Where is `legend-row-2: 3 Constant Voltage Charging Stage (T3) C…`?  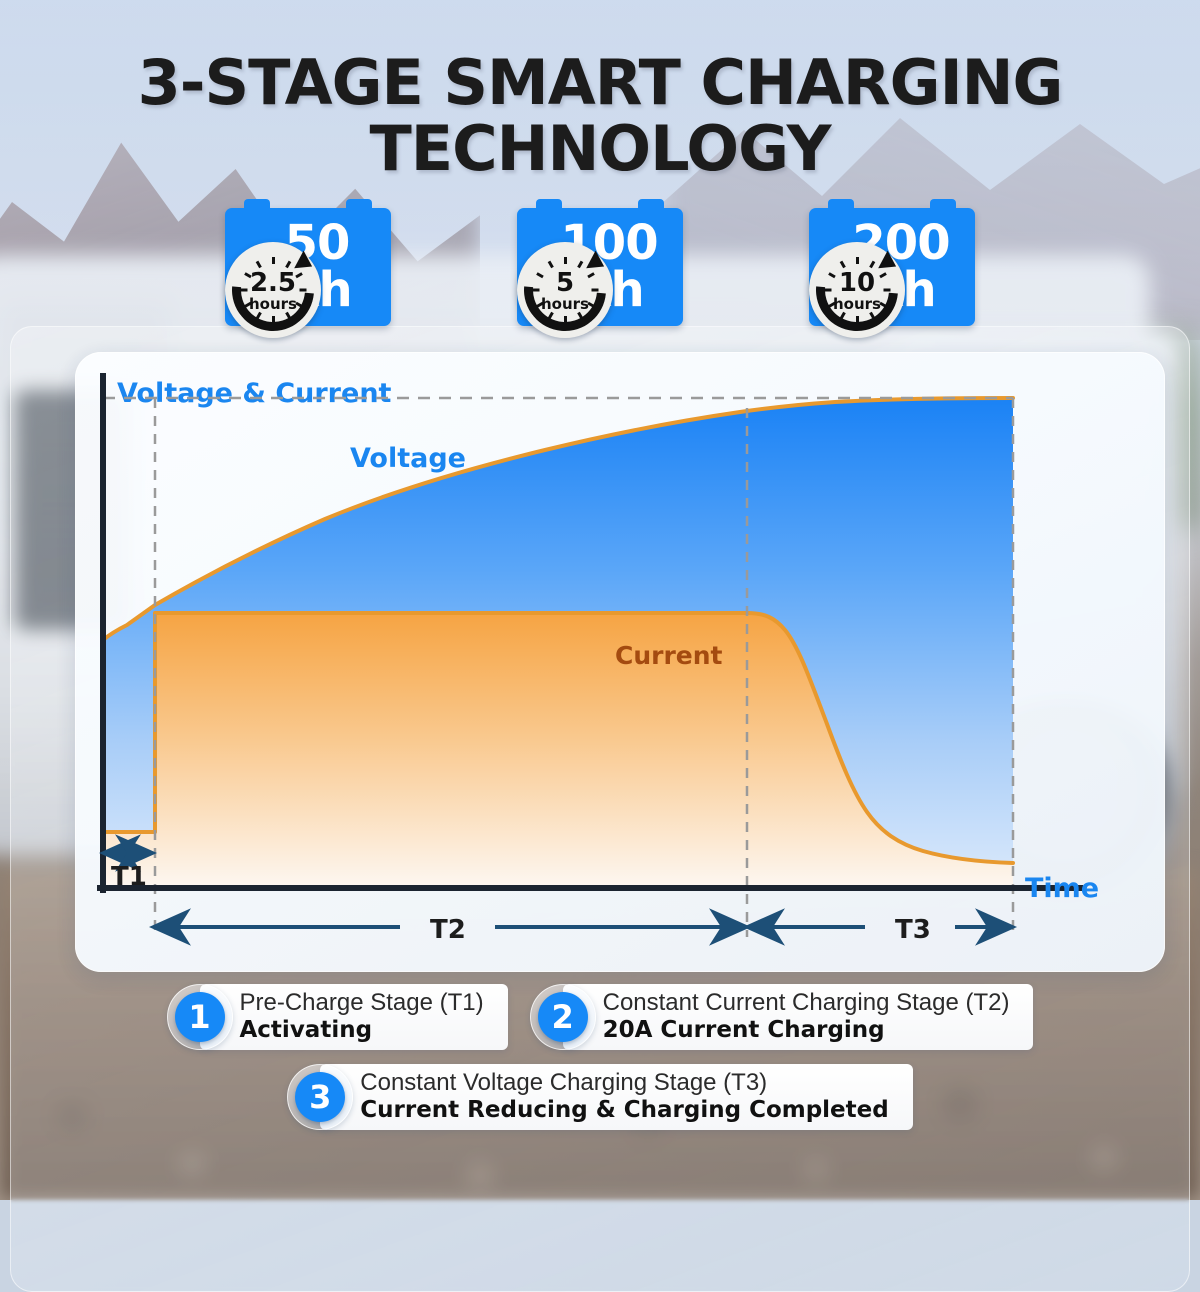 legend-row-2: 3 Constant Voltage Charging Stage (T3) C… is located at coordinates (600, 1097).